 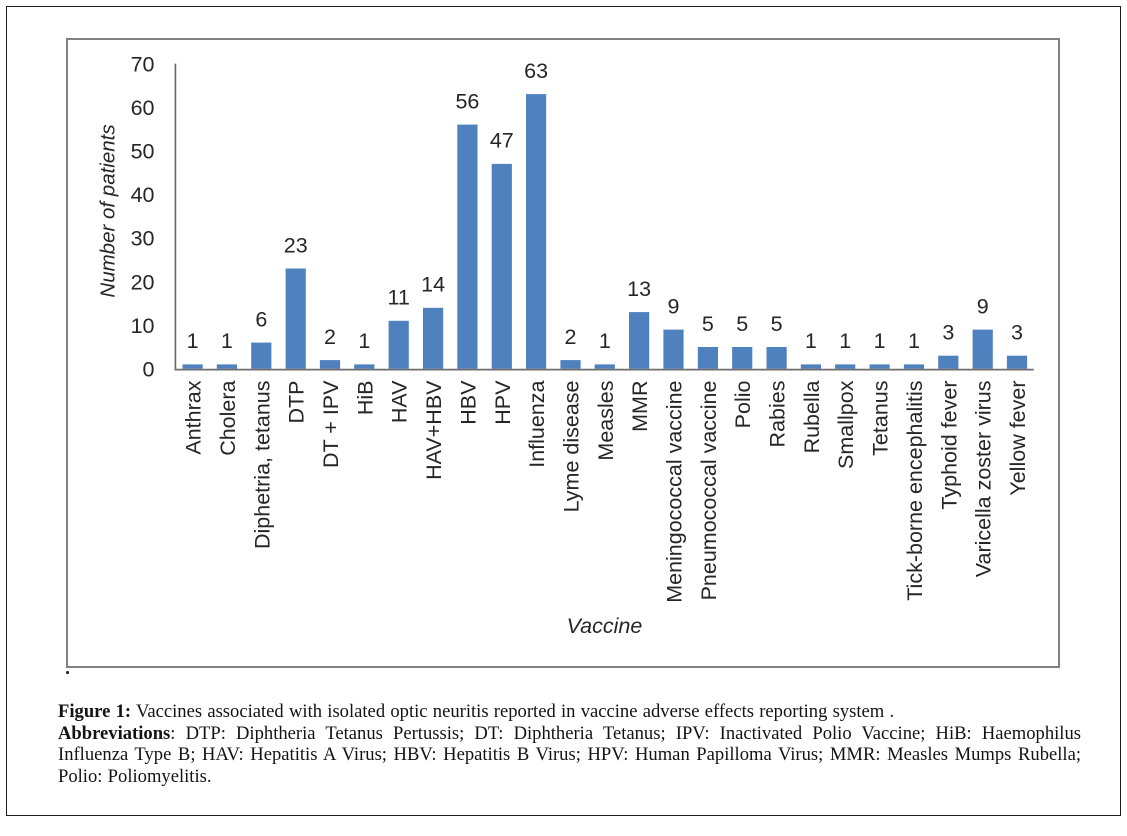 I want to click on svg-text: Rubella, so click(x=812, y=416).